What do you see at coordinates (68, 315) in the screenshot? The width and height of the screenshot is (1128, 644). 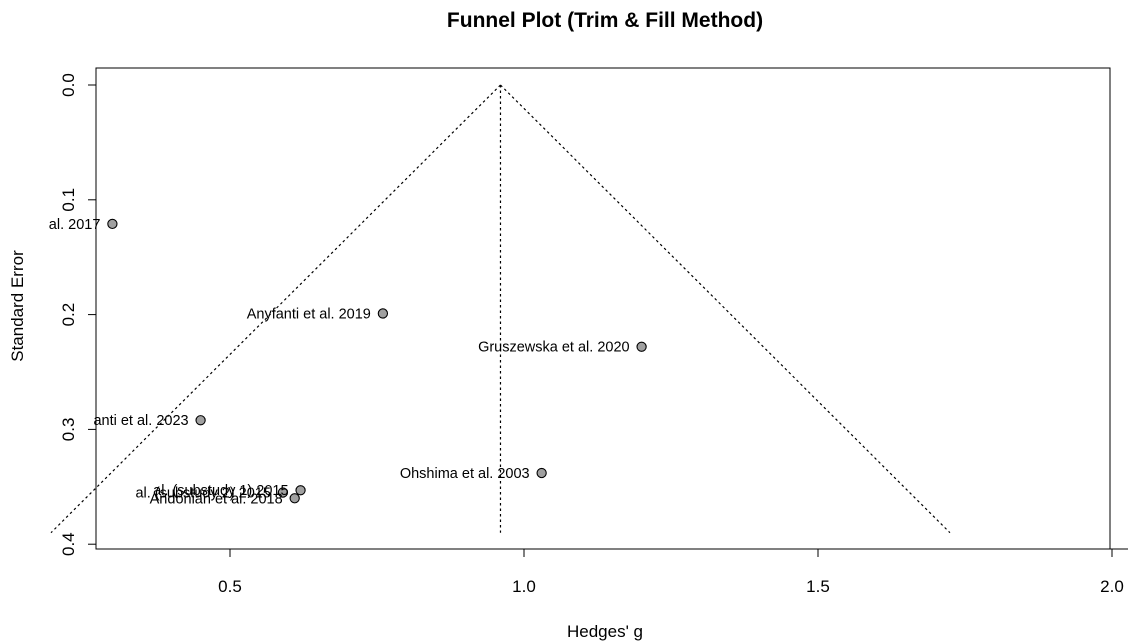 I see `y-tick-label: 0.2` at bounding box center [68, 315].